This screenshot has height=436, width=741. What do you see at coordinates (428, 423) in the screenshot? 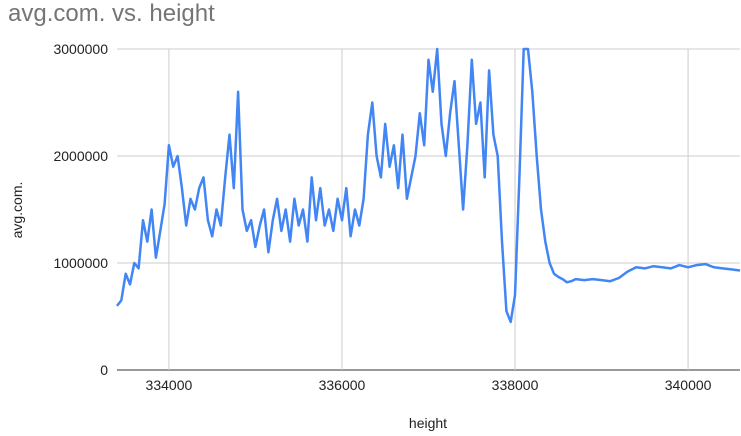
I see `x-axis-title: height` at bounding box center [428, 423].